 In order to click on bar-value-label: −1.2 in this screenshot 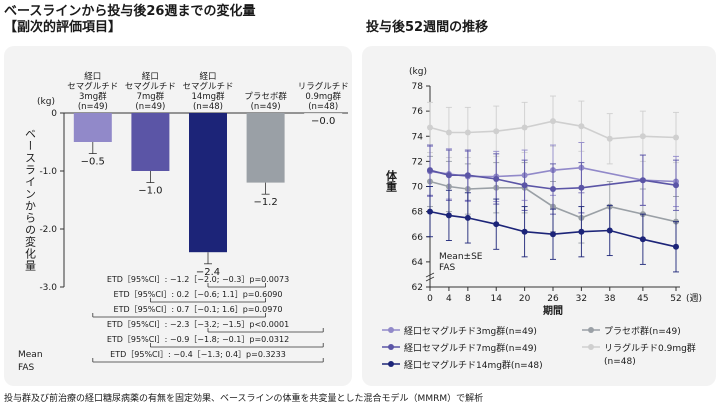, I will do `click(265, 202)`.